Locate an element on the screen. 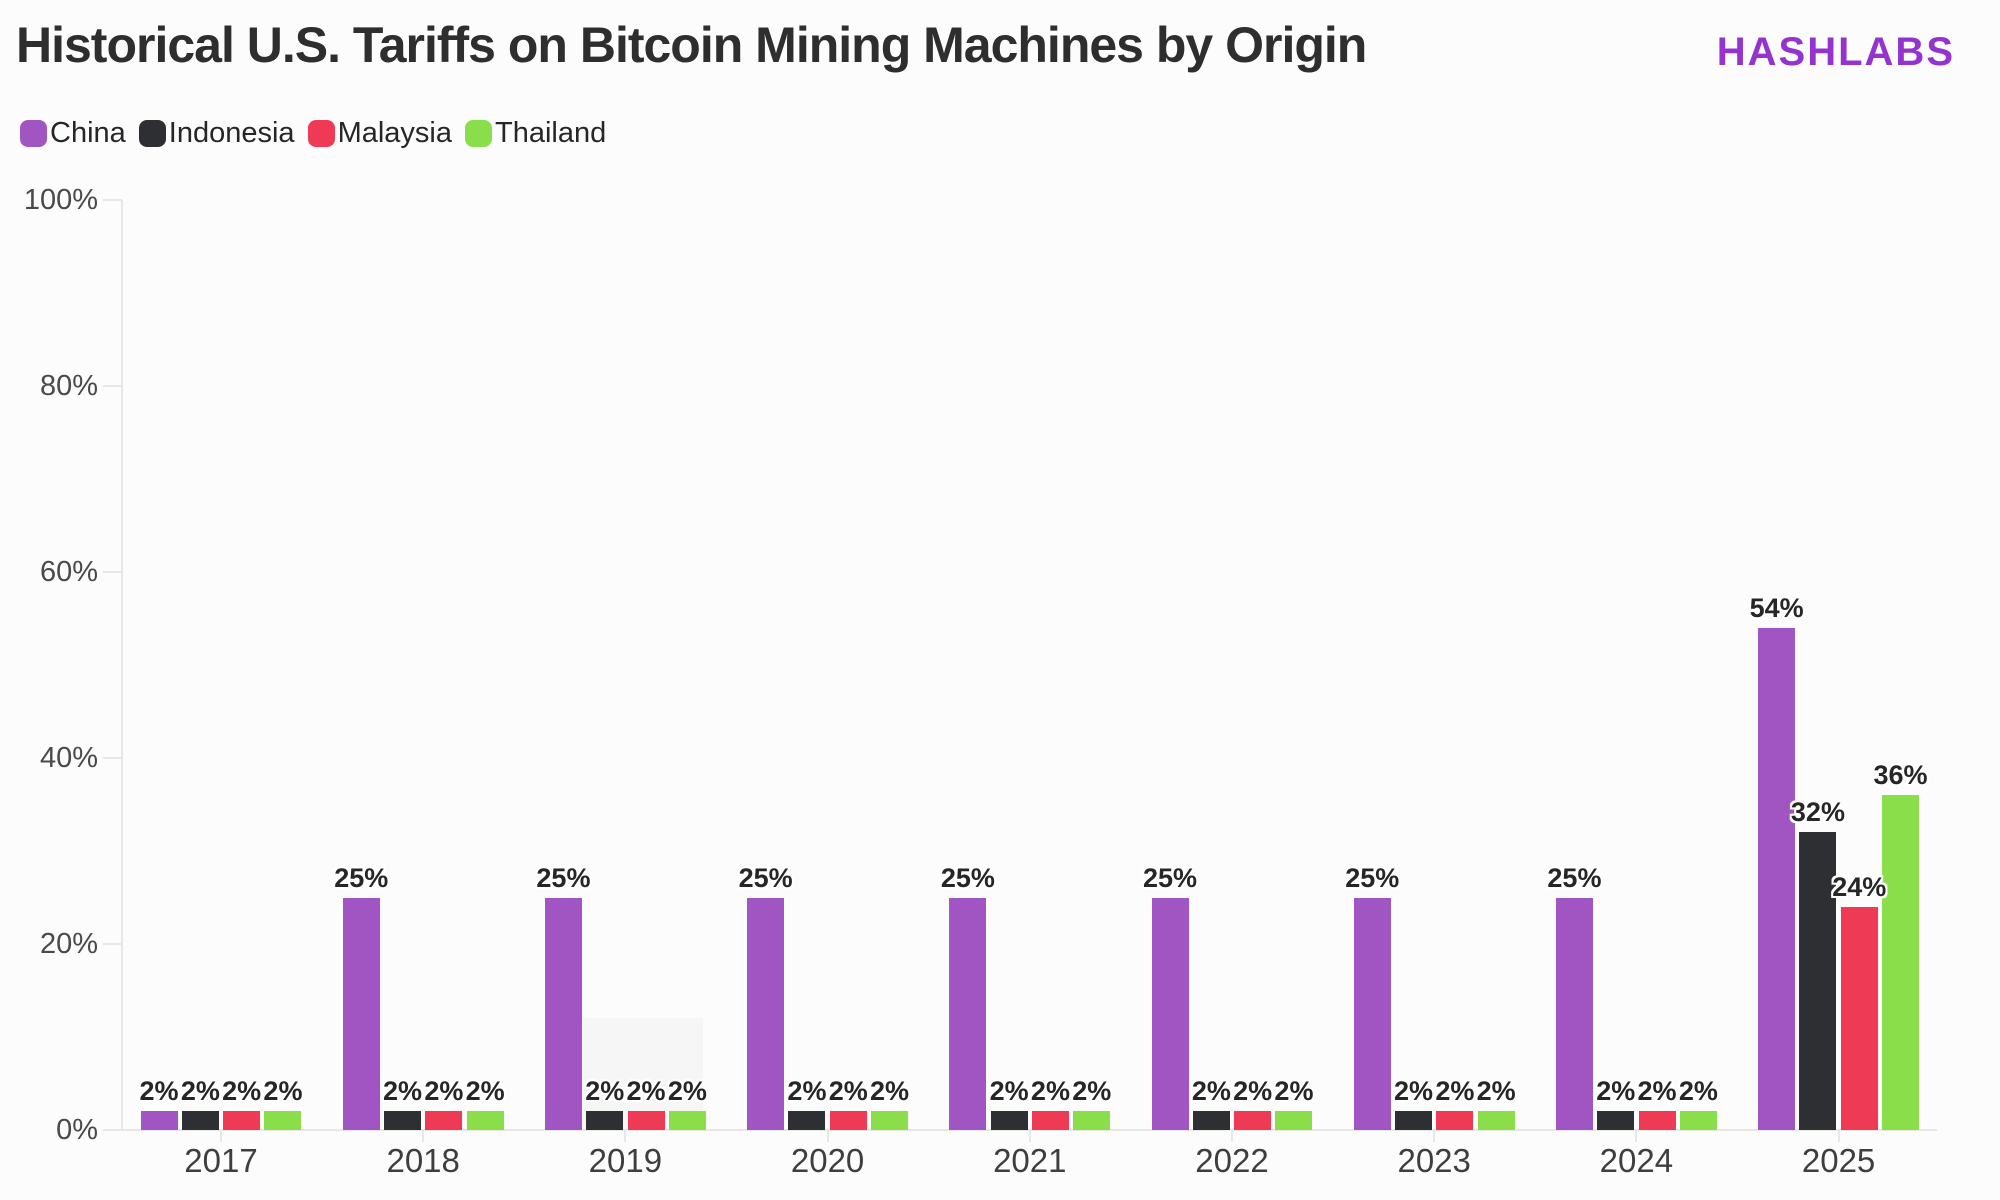 This screenshot has width=2000, height=1200. legend: China Indonesia Malaysia Thailand is located at coordinates (313, 133).